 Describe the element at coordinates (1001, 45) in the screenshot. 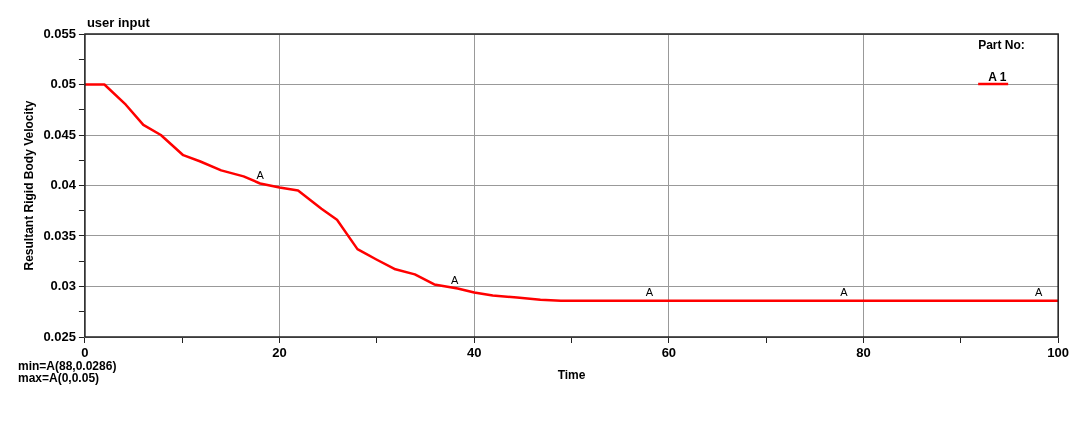

I see `legend-title: Part No:` at that location.